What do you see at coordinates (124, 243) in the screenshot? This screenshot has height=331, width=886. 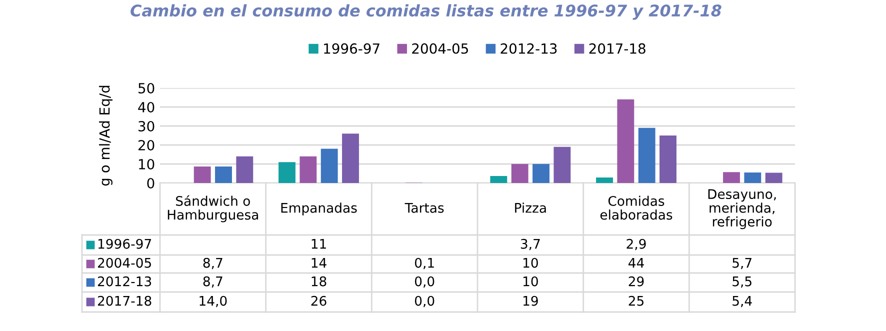 I see `text: 1996-97` at bounding box center [124, 243].